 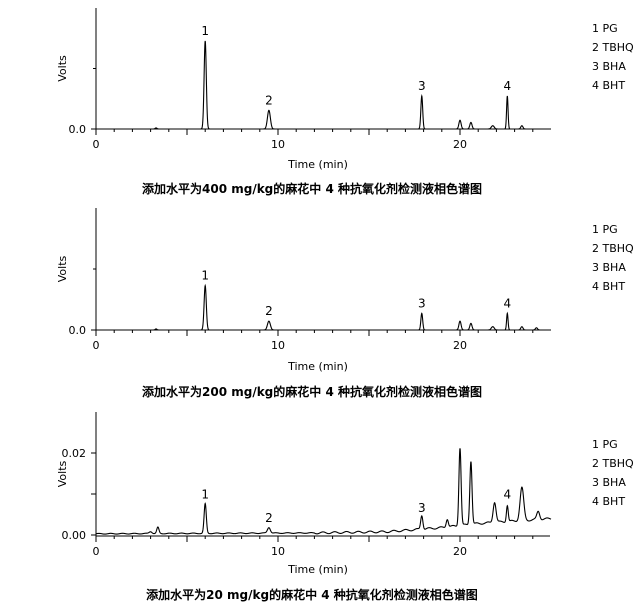 What do you see at coordinates (312, 594) in the screenshot?
I see `chart-title: 添加水平为20 mg/kg的麻花中 4 种抗氧化剂检测液相色谱图` at bounding box center [312, 594].